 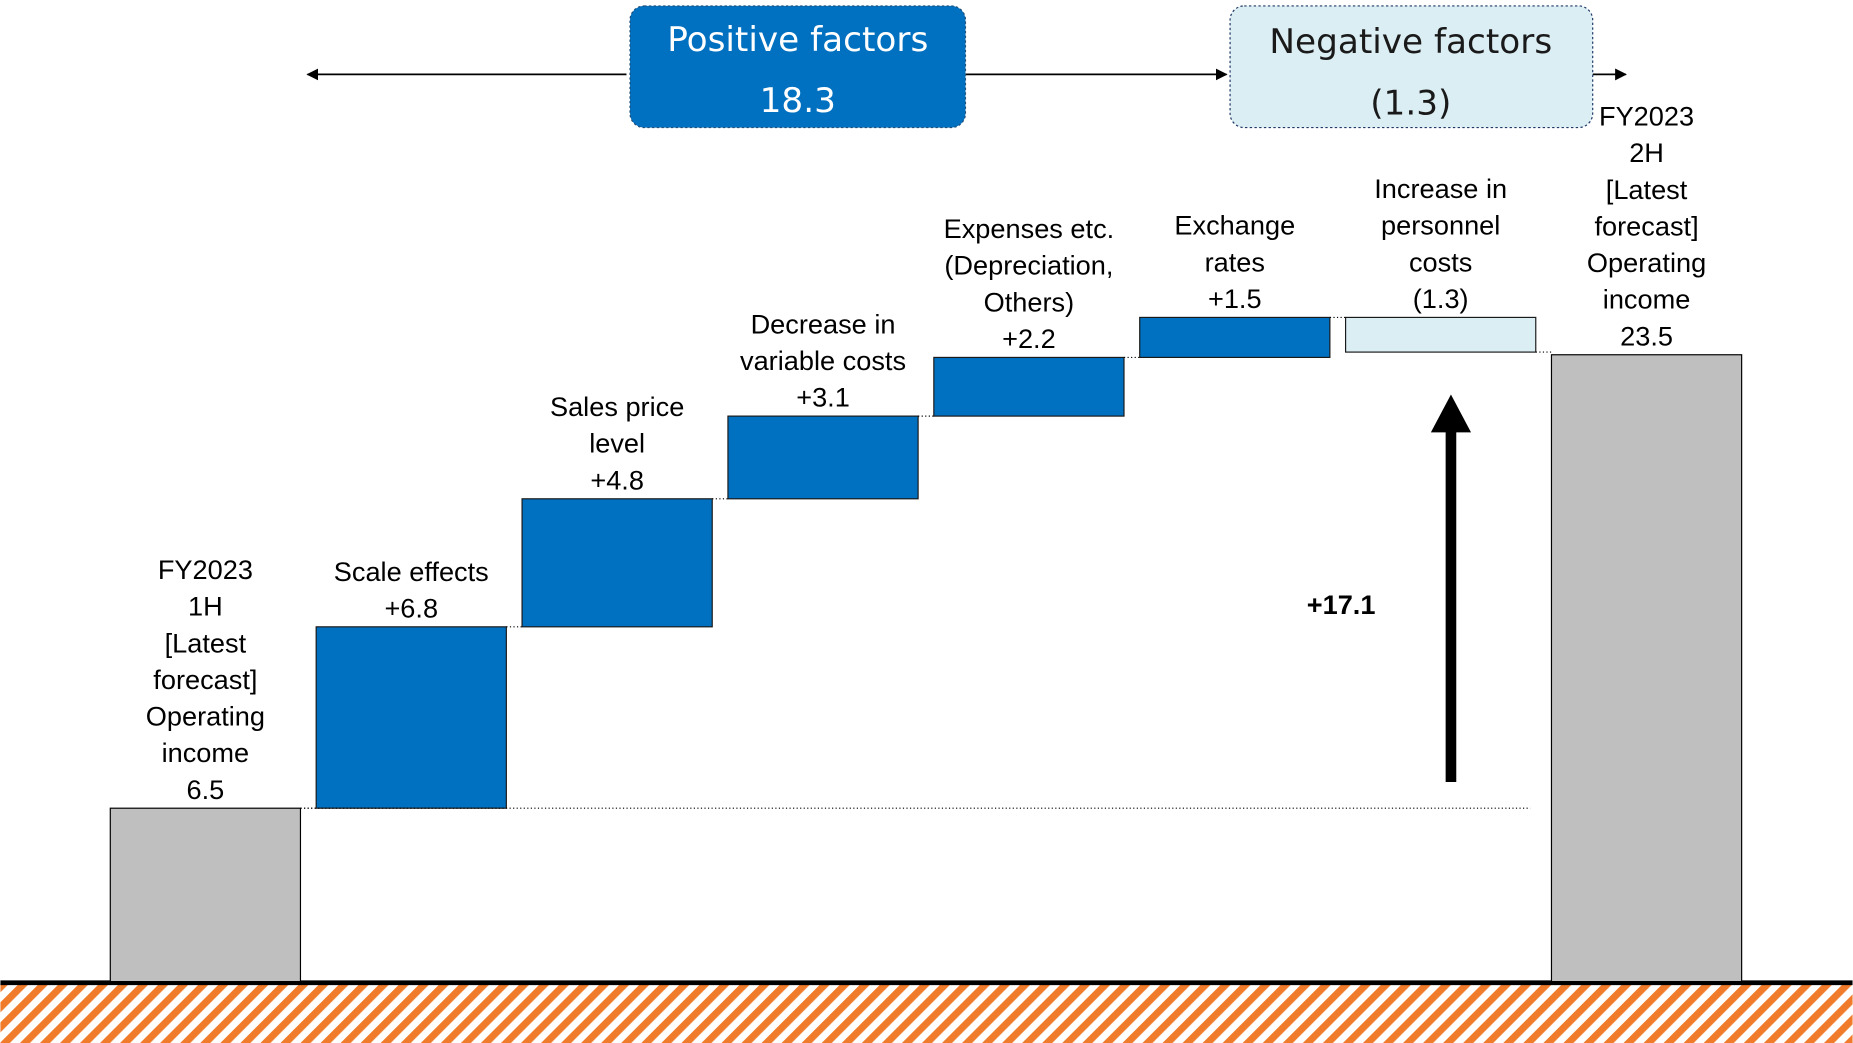 What do you see at coordinates (1341, 604) in the screenshot?
I see `change-annotation: +17.1` at bounding box center [1341, 604].